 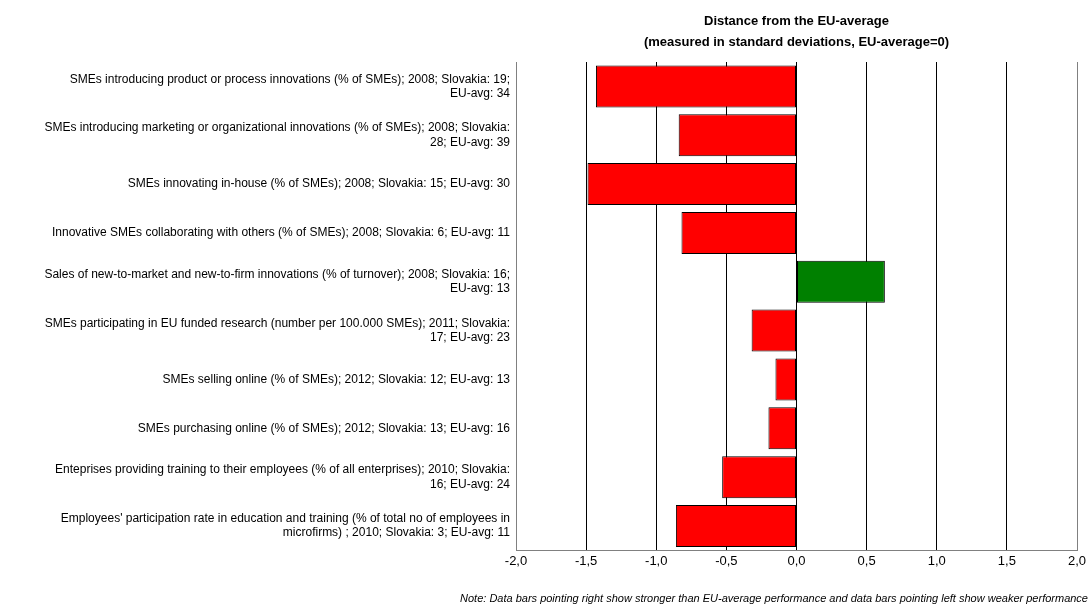 What do you see at coordinates (586, 560) in the screenshot?
I see `x-tick-label: -1,5` at bounding box center [586, 560].